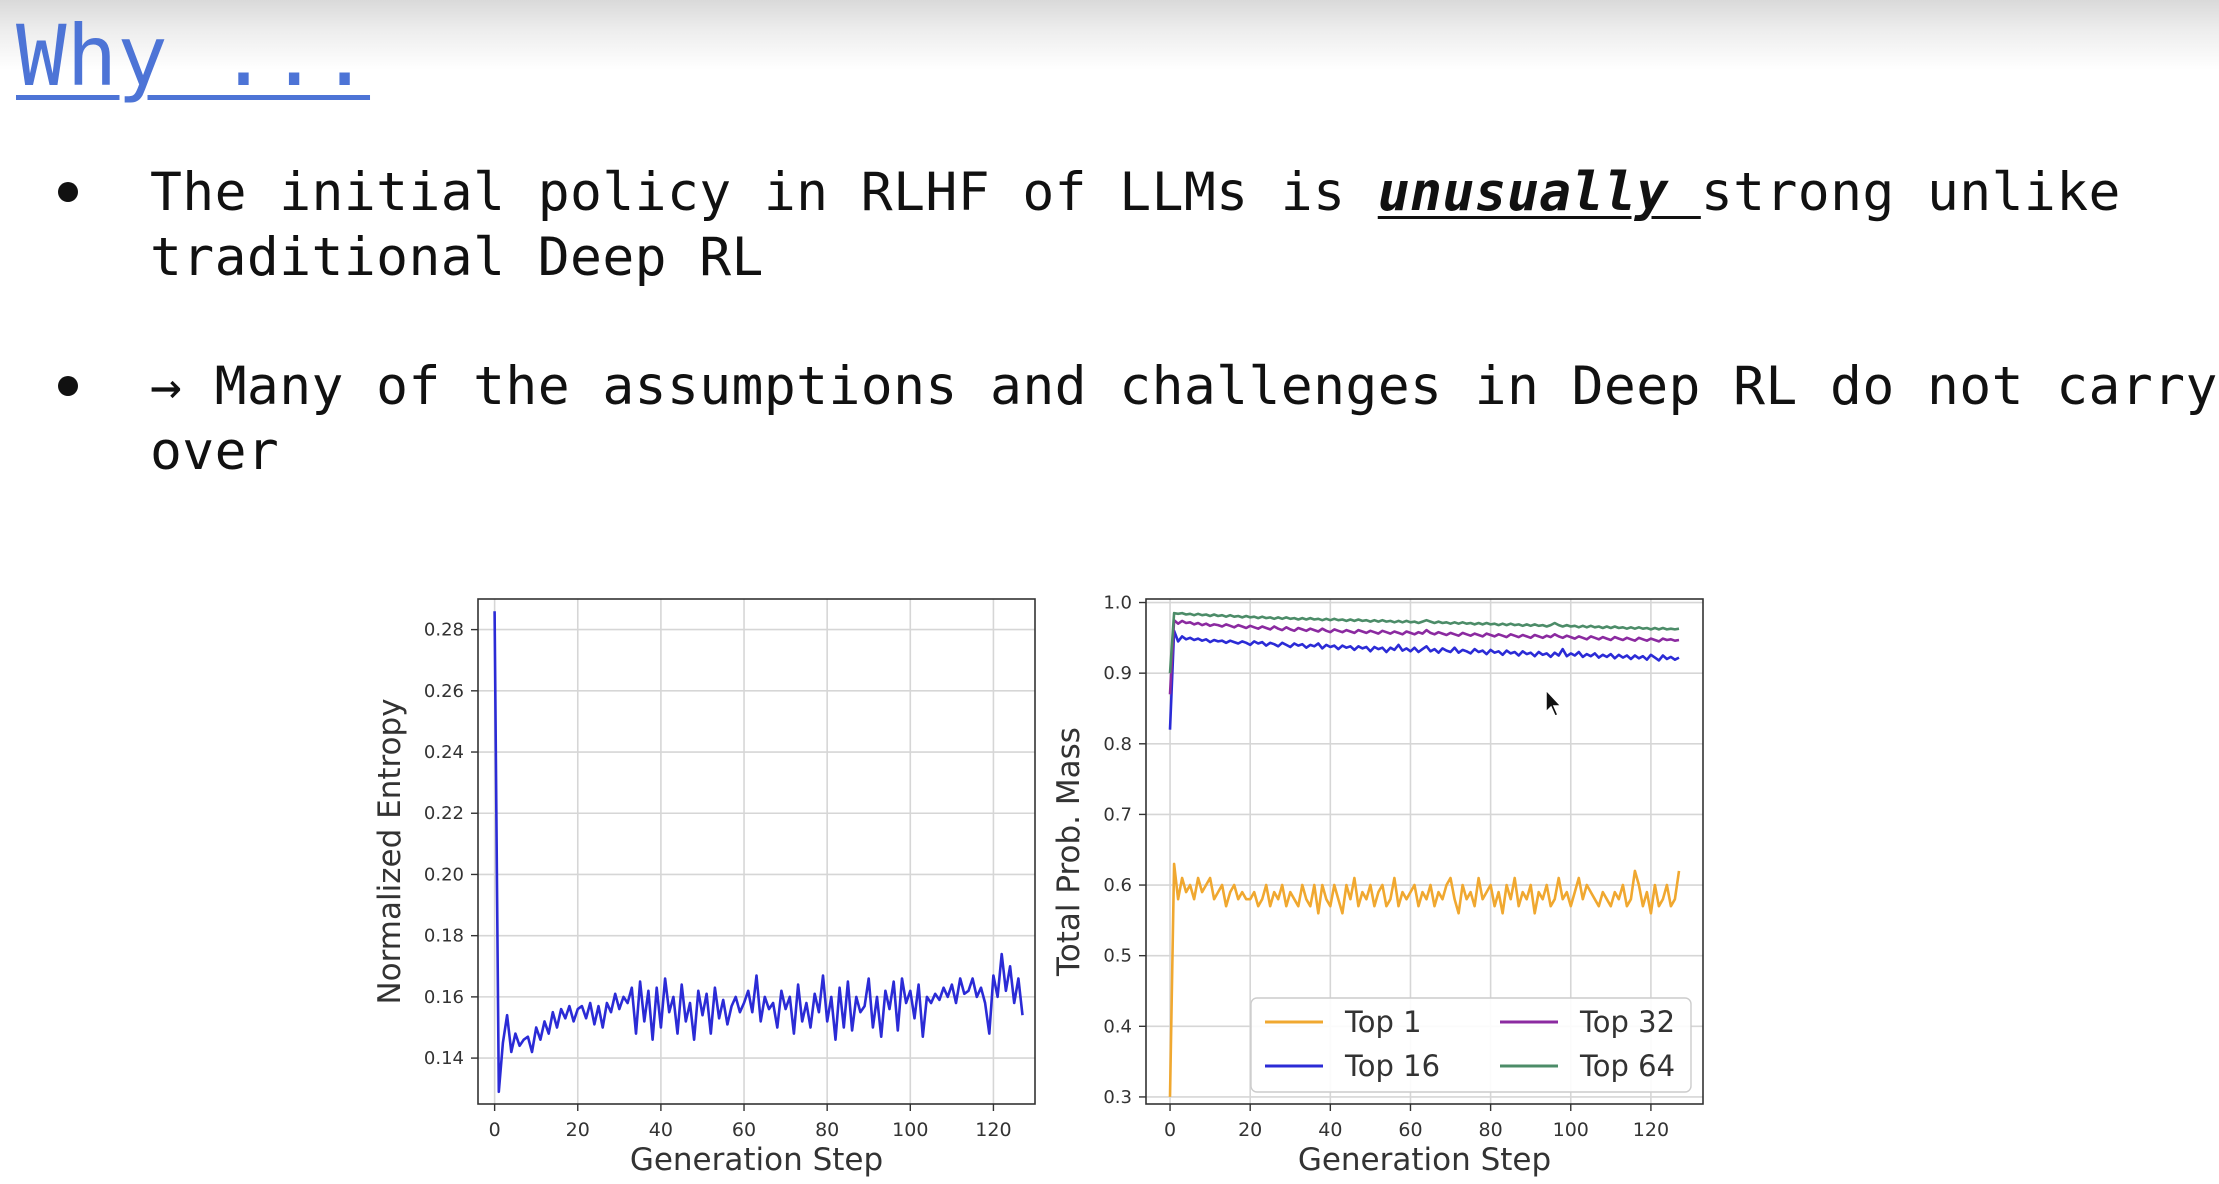 The width and height of the screenshot is (2219, 1184). What do you see at coordinates (1627, 1022) in the screenshot?
I see `legend-label: Top 32` at bounding box center [1627, 1022].